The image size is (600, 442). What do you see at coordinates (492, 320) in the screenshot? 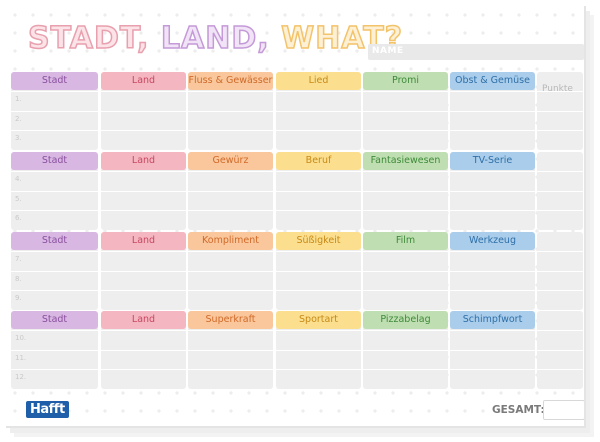
I see `category-header: Schimpfwort` at bounding box center [492, 320].